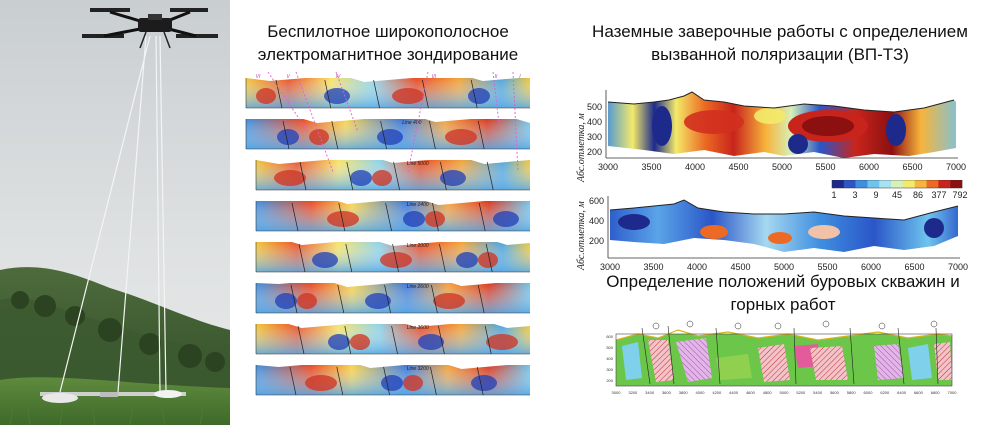 This screenshot has width=984, height=431. Describe the element at coordinates (902, 392) in the screenshot. I see `x-tick-label: 6400` at that location.